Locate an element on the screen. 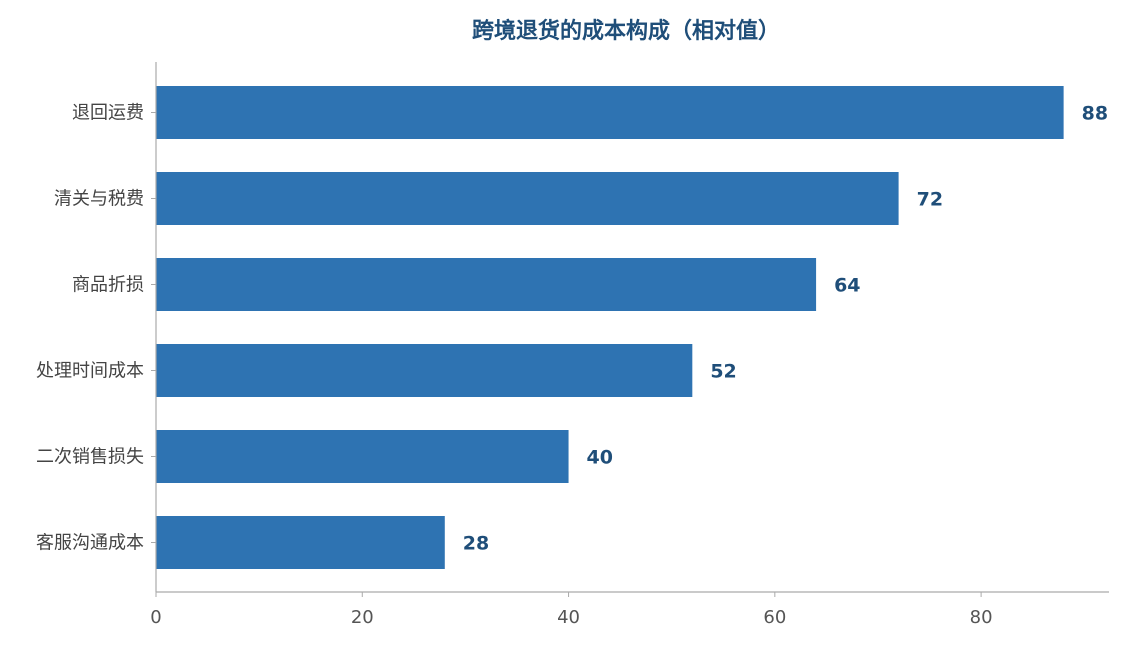 This screenshot has height=645, width=1124. value-label-6: 28 is located at coordinates (476, 544).